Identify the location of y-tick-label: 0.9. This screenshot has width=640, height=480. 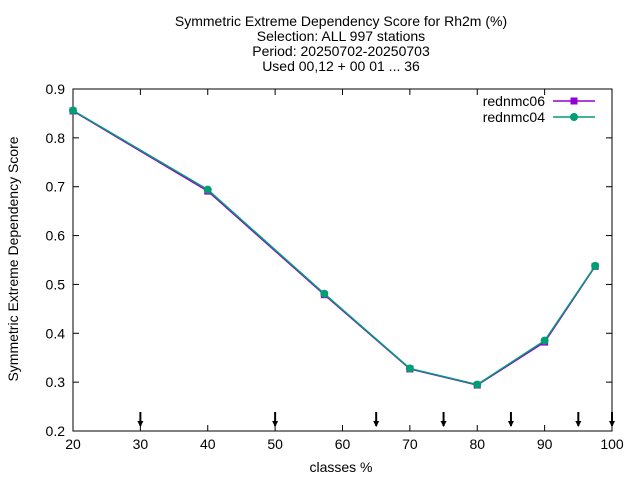
(56, 89).